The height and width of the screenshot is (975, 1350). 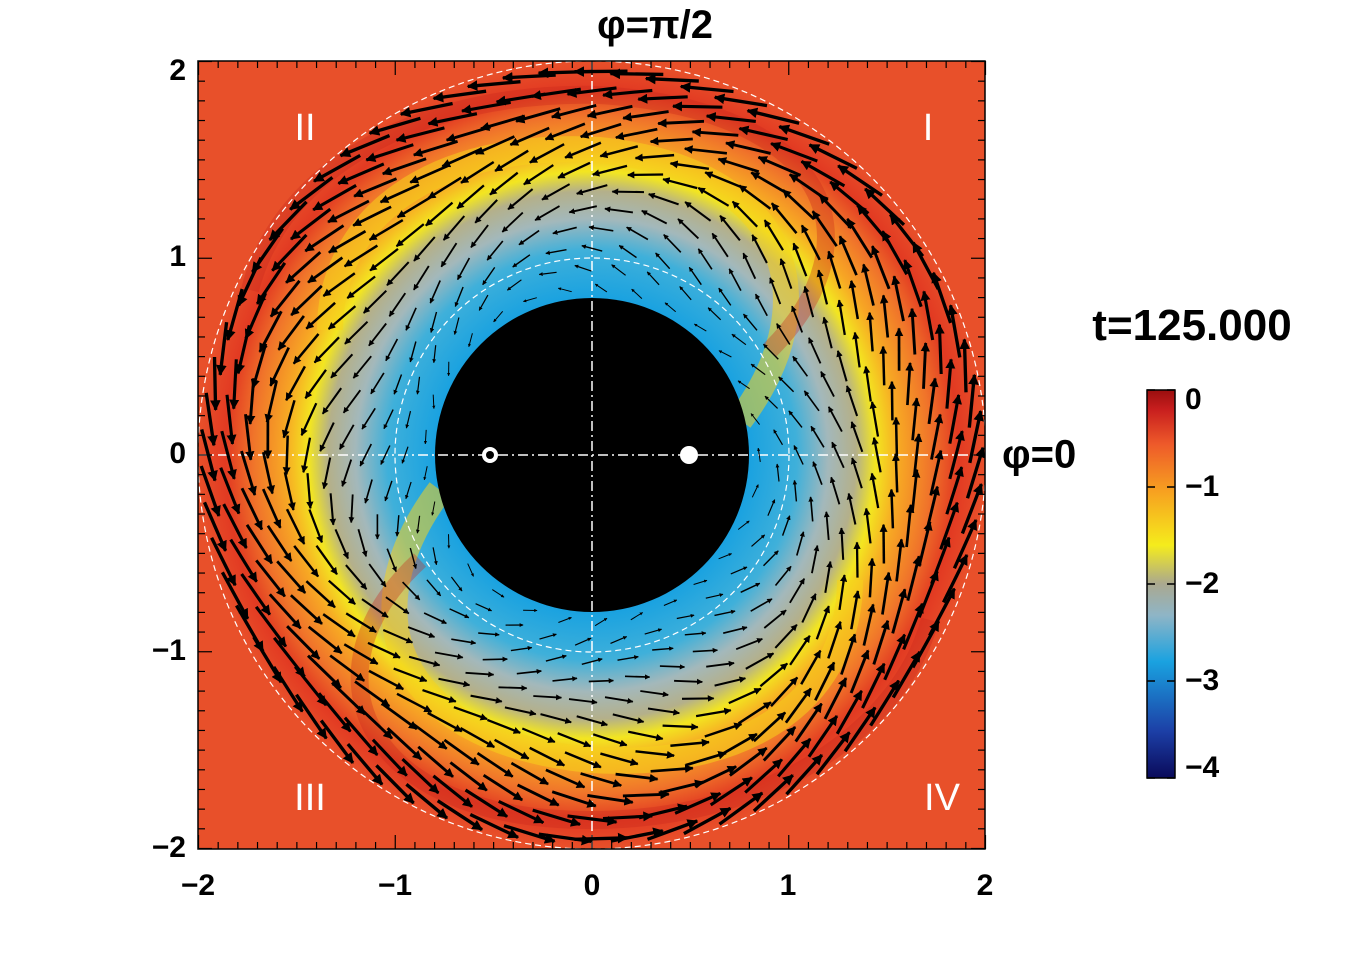 I want to click on x-tick-label: 1, so click(x=788, y=885).